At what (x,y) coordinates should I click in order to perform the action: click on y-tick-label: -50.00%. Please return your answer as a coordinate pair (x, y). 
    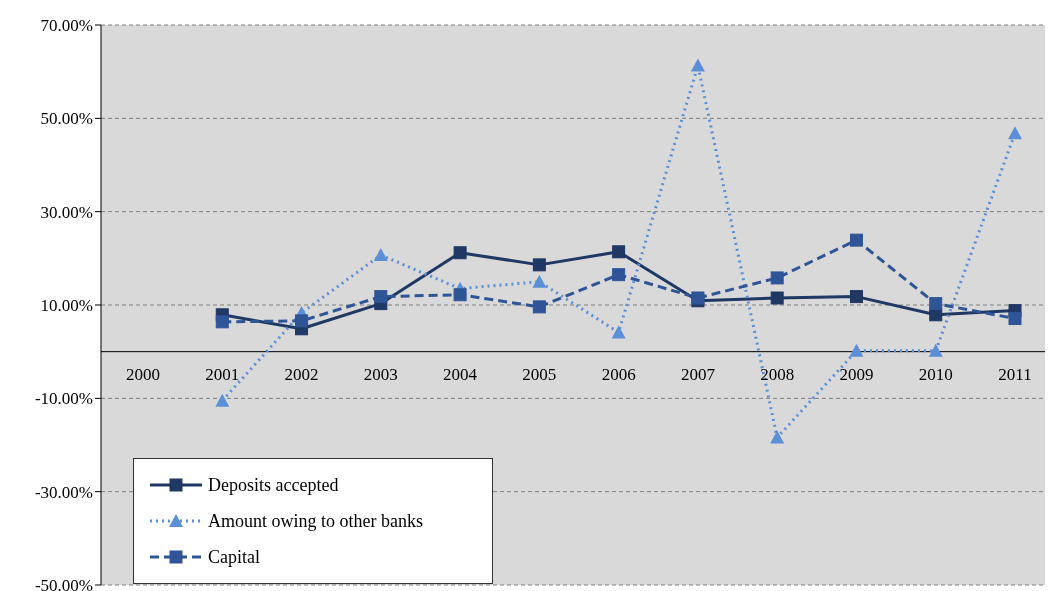
    Looking at the image, I should click on (63, 583).